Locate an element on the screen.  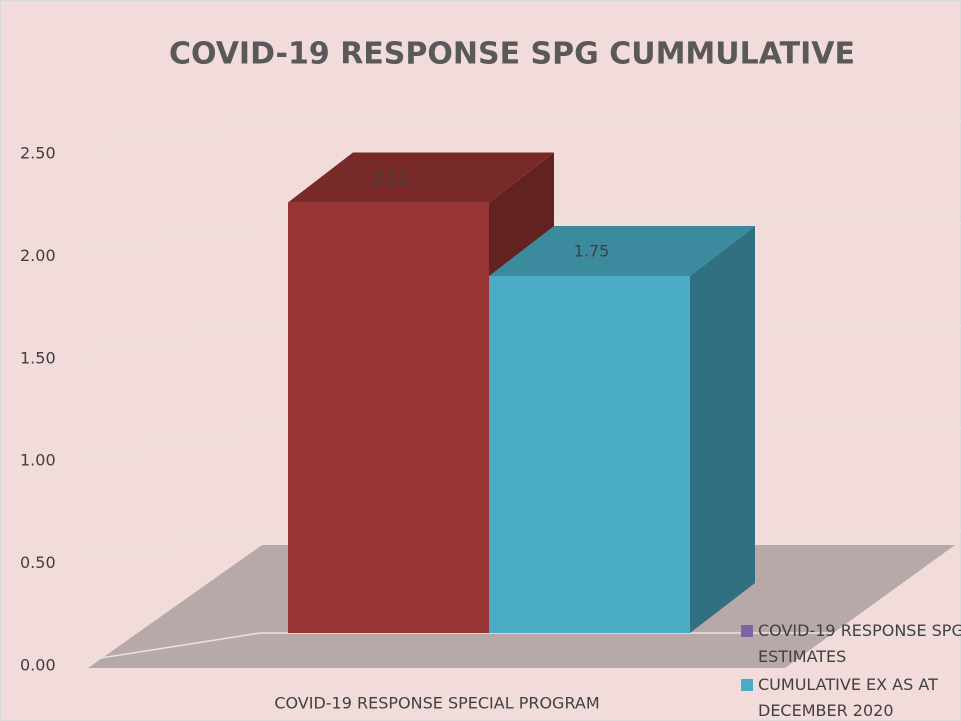
legend-item: CUMULATIVE EX AS AT DECEMBER 2020 is located at coordinates (851, 696).